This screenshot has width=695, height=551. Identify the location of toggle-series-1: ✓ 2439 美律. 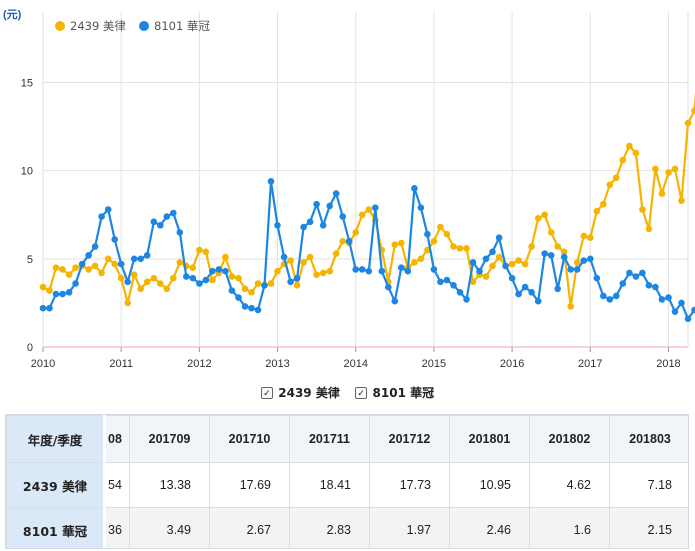
(300, 392).